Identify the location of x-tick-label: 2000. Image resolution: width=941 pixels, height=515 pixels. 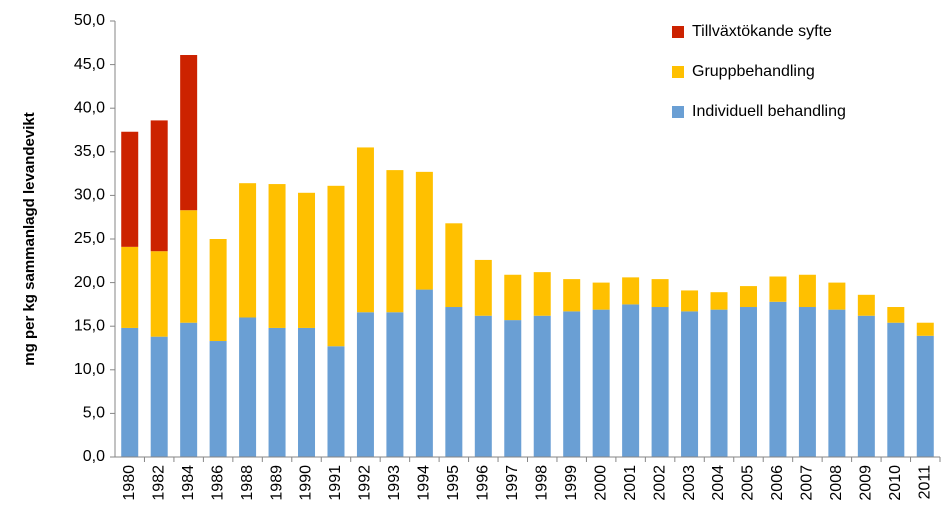
(600, 483).